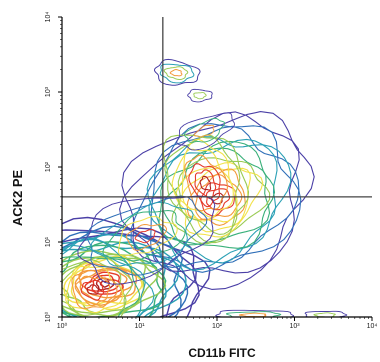 This screenshot has width=380, height=362. What do you see at coordinates (48, 317) in the screenshot?
I see `y-tick-label: 10⁰` at bounding box center [48, 317].